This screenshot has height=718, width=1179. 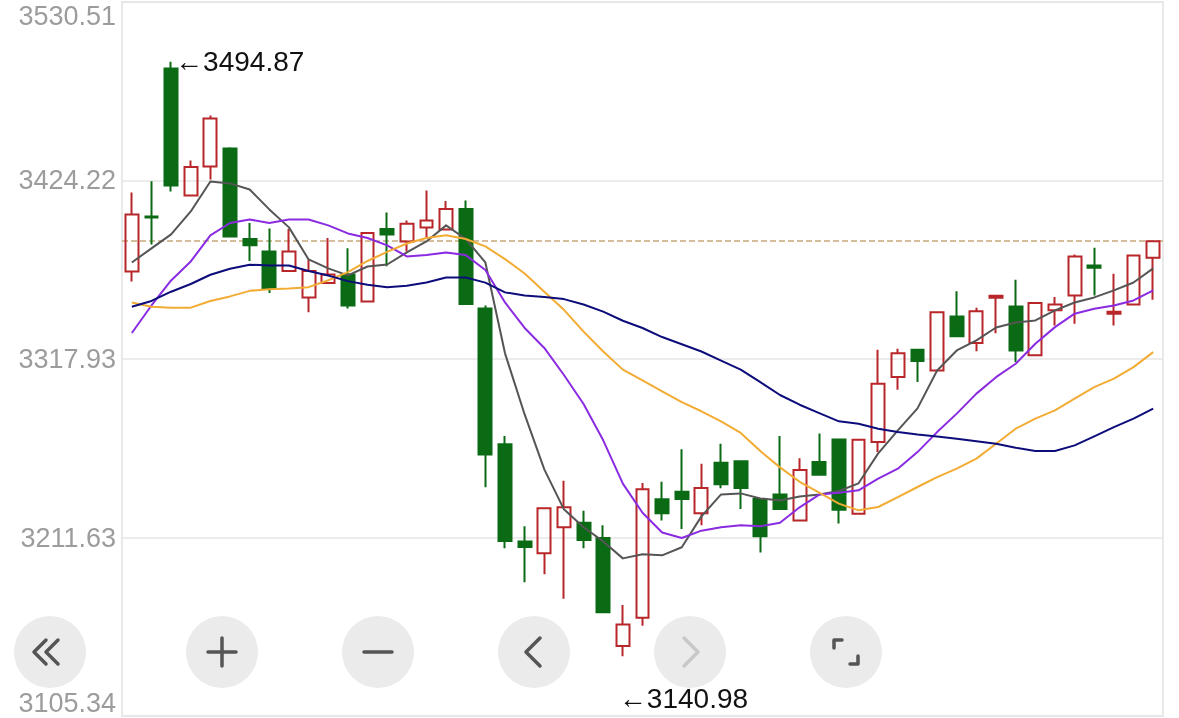 What do you see at coordinates (67, 702) in the screenshot?
I see `y-tick-label: 3105.34` at bounding box center [67, 702].